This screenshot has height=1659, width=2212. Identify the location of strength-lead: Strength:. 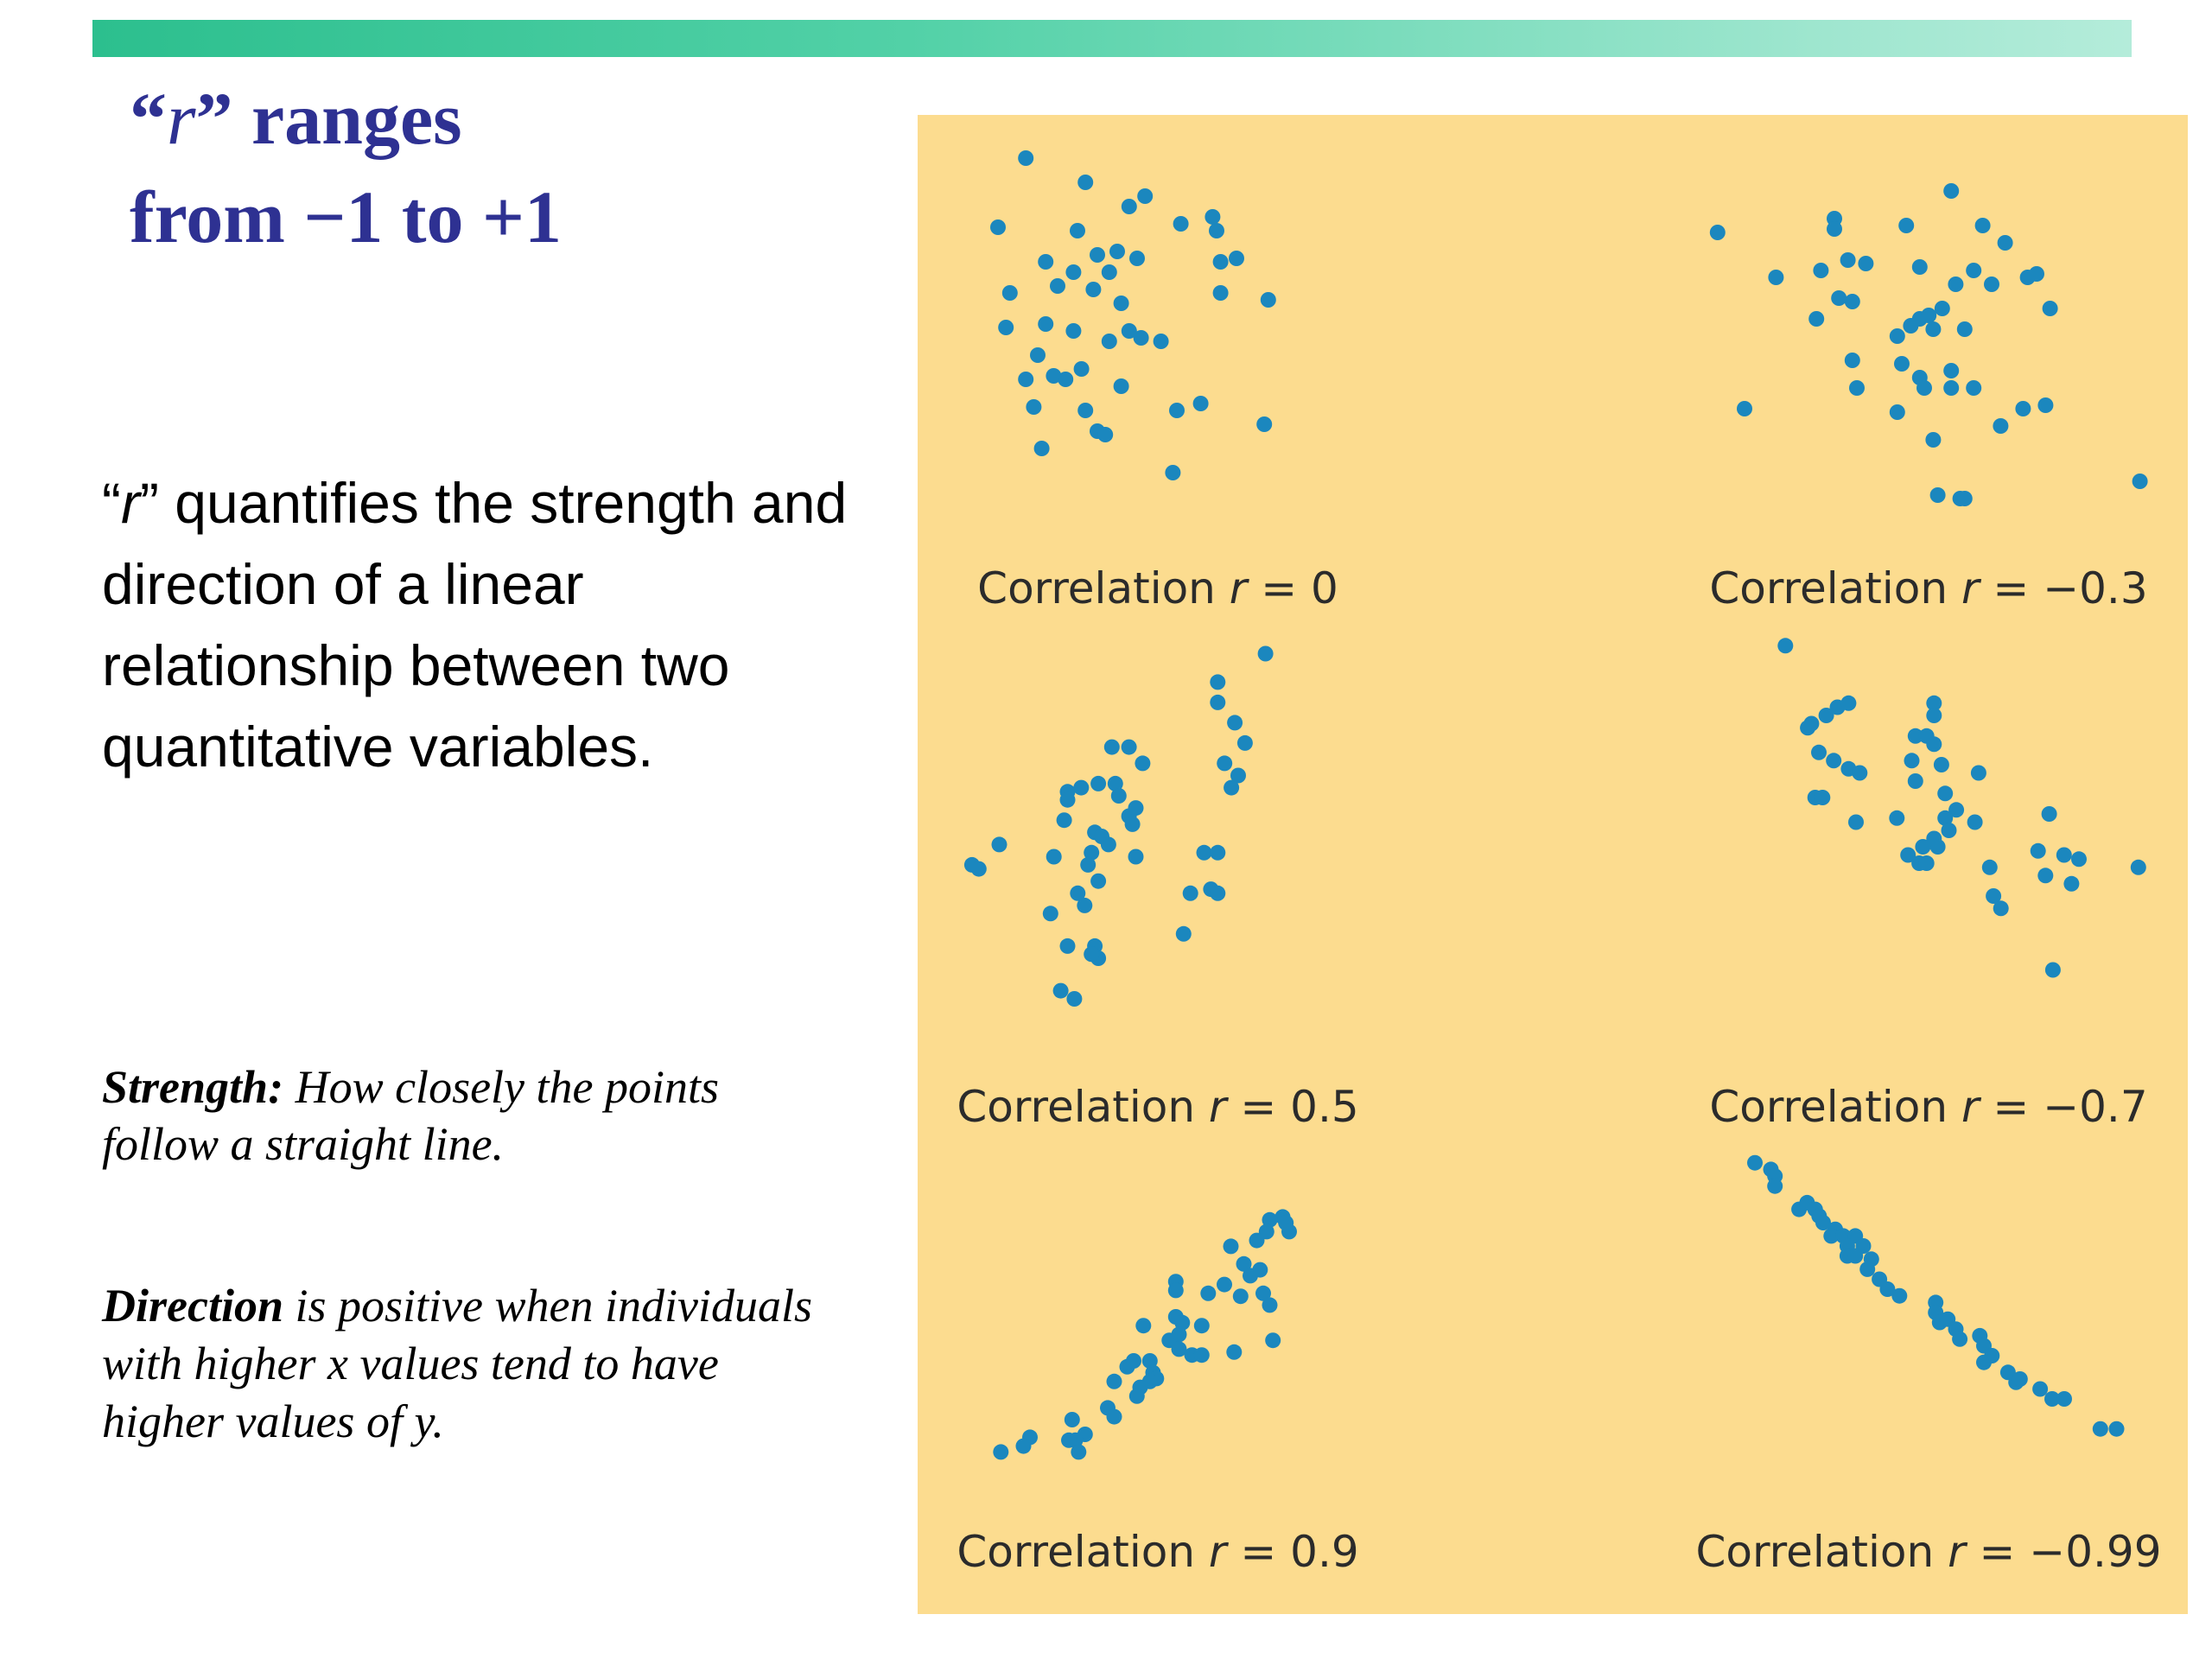
(193, 1087).